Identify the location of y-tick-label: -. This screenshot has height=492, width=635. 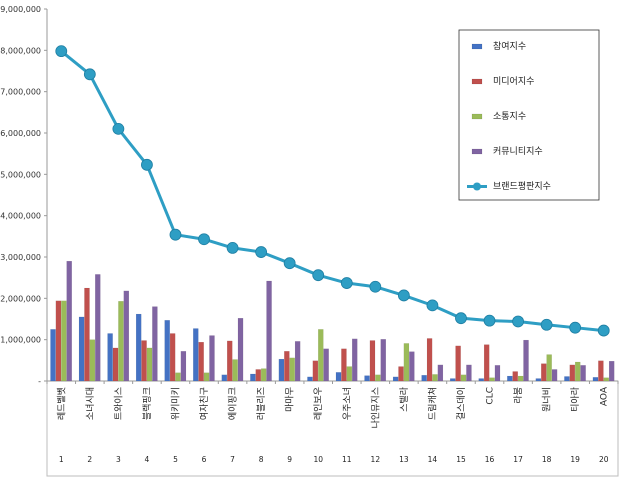
(39, 381).